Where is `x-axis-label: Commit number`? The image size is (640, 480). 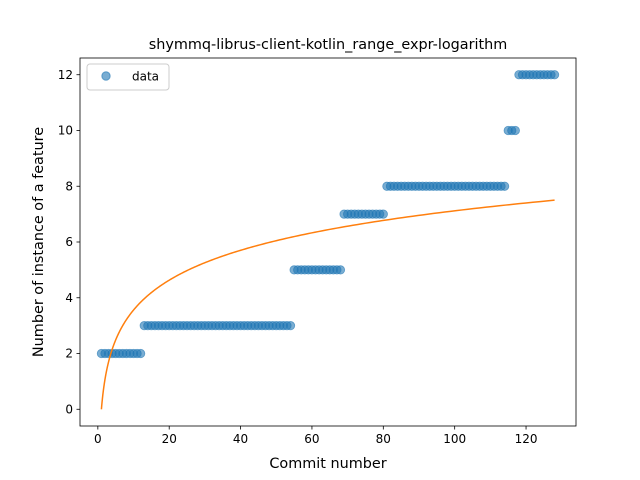
x-axis-label: Commit number is located at coordinates (327, 464).